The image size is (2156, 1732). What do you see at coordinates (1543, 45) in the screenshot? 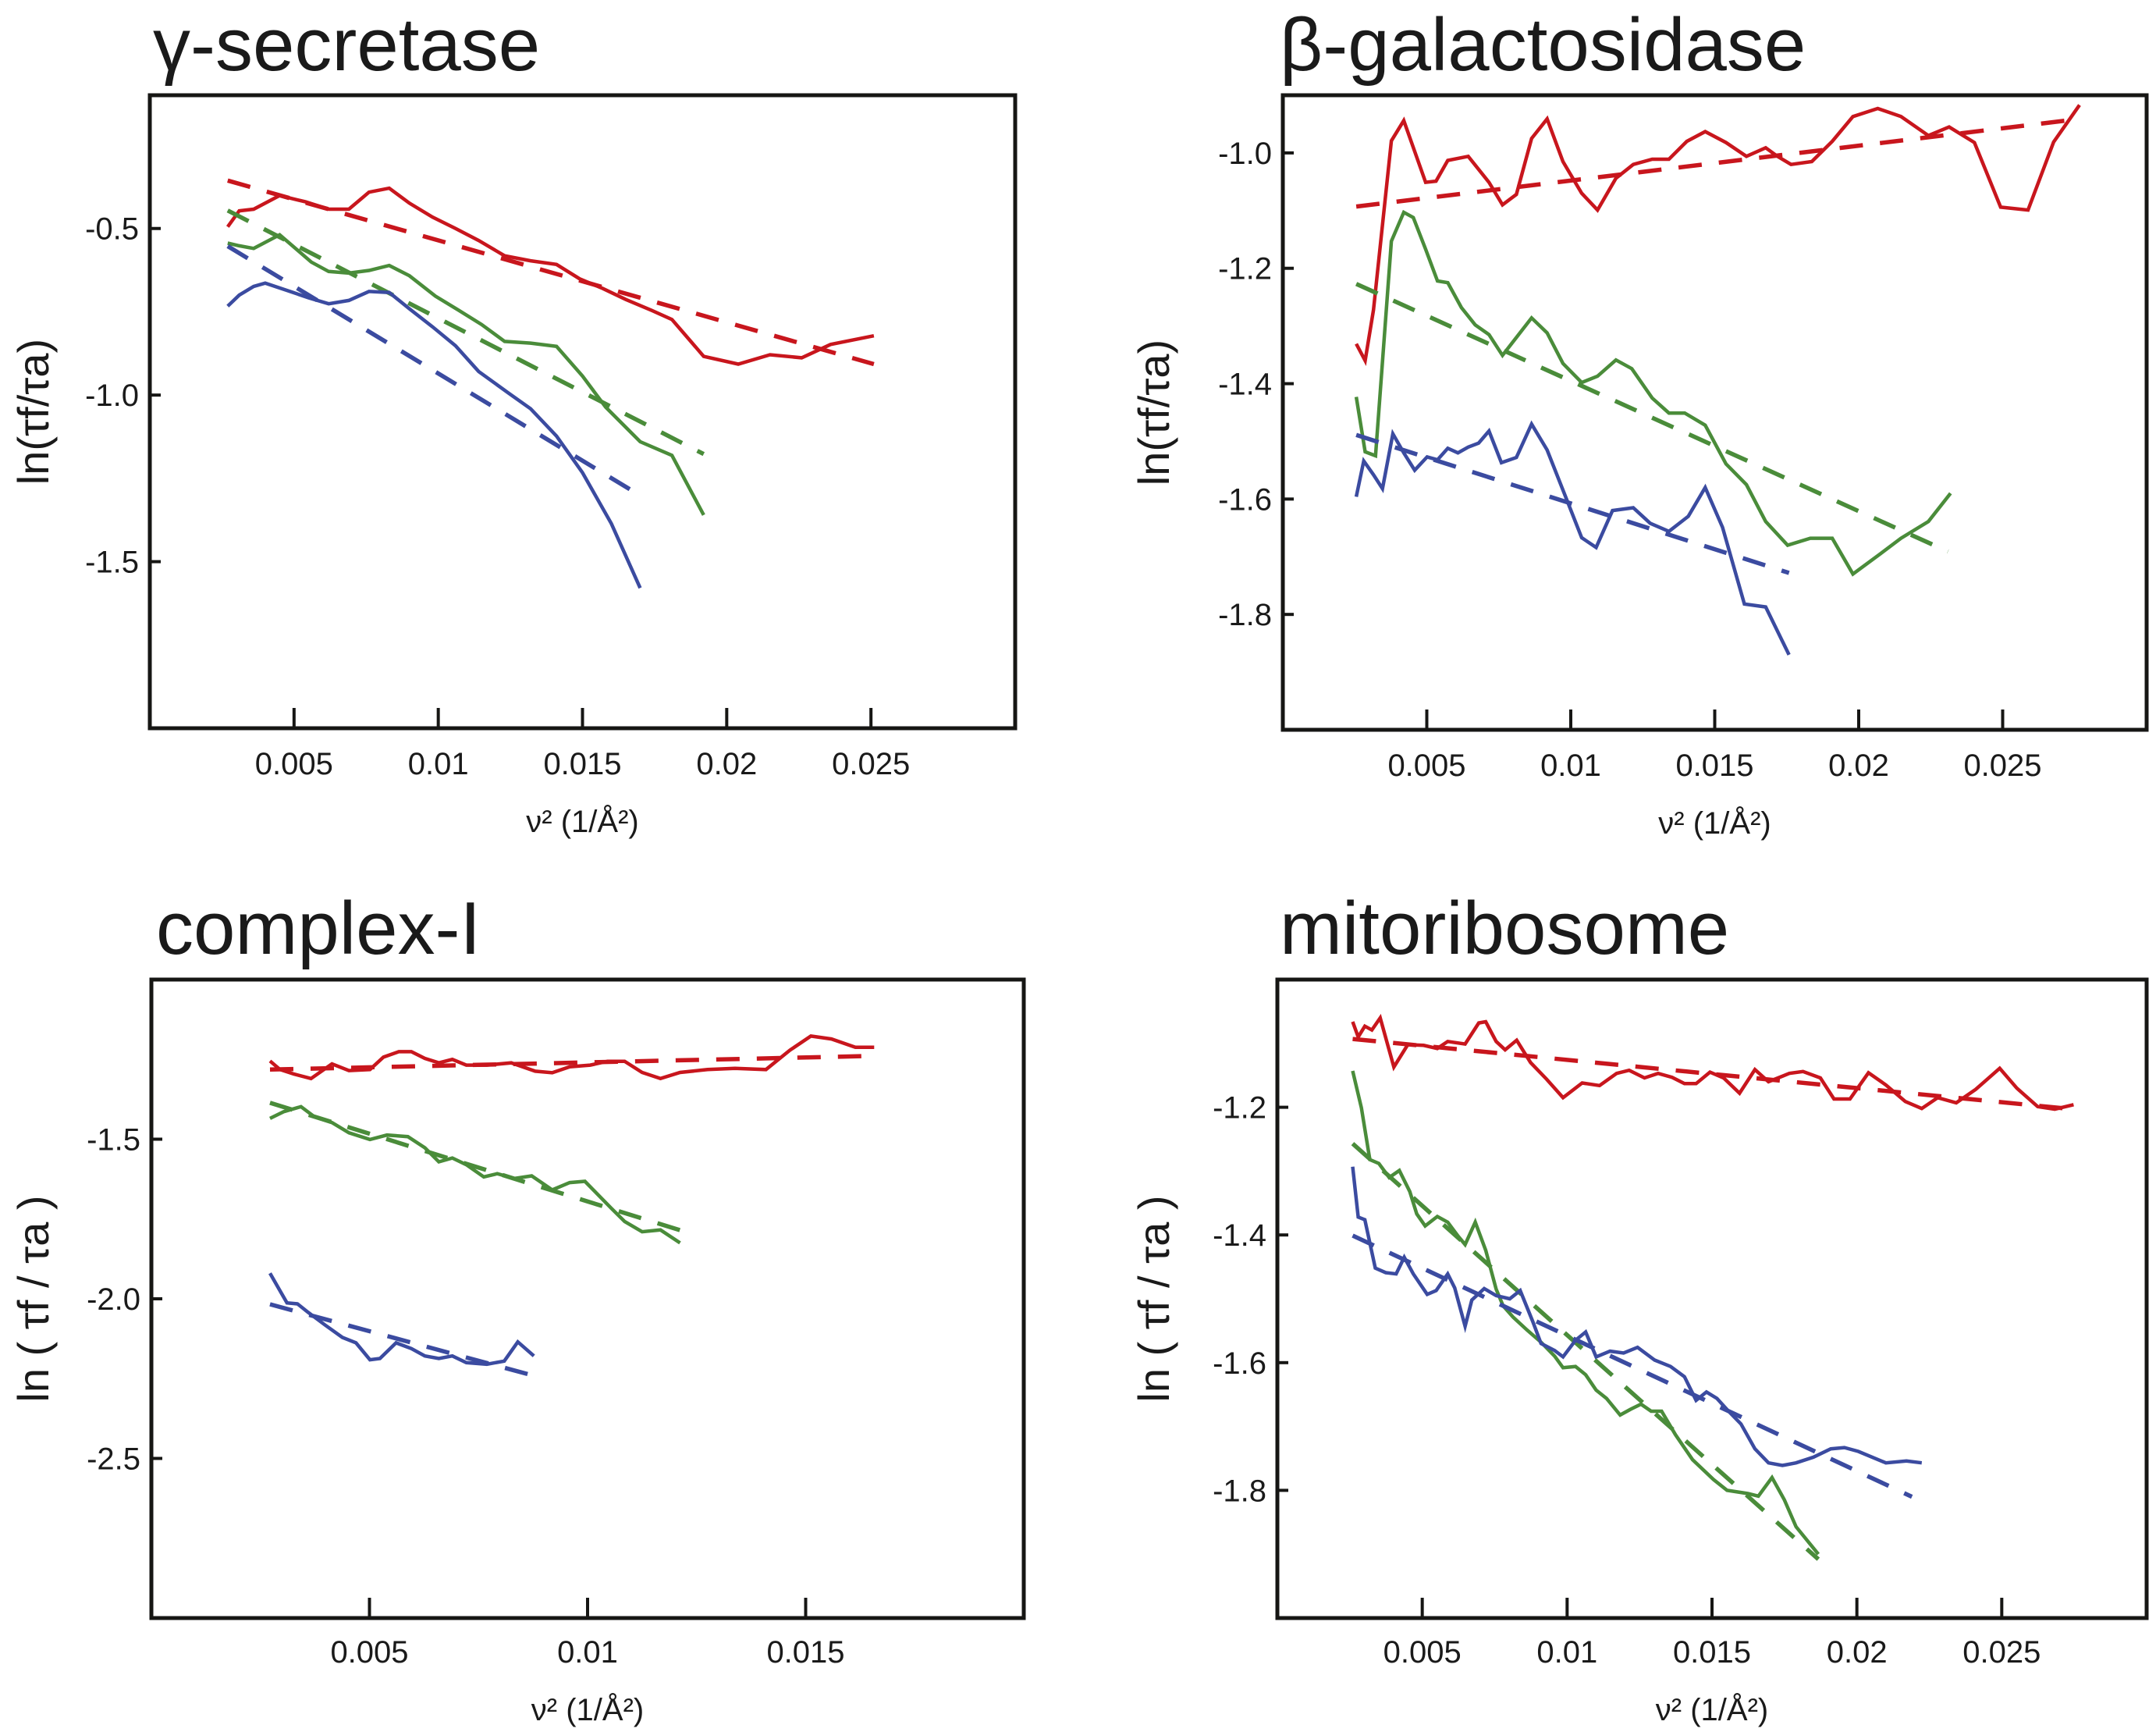
I see `panel-title: β-galactosidase` at bounding box center [1543, 45].